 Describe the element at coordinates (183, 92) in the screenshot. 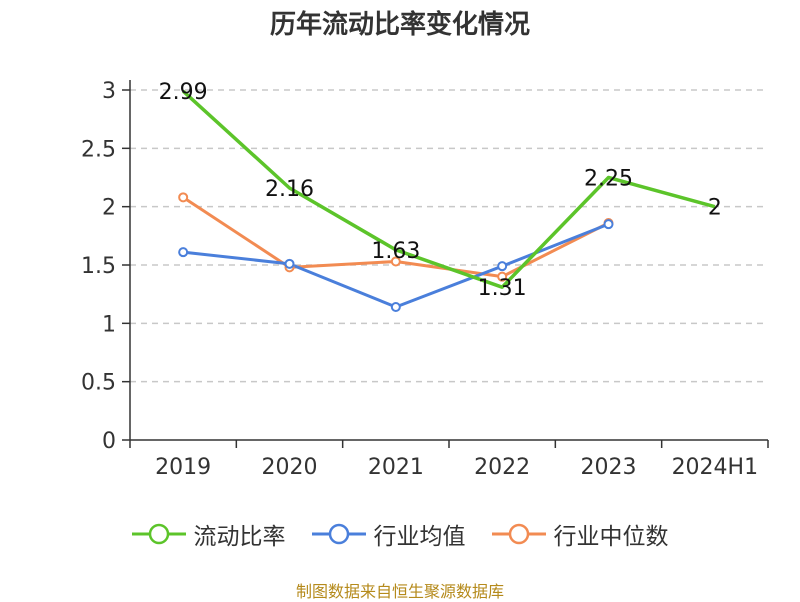

I see `data-label: 2.99` at that location.